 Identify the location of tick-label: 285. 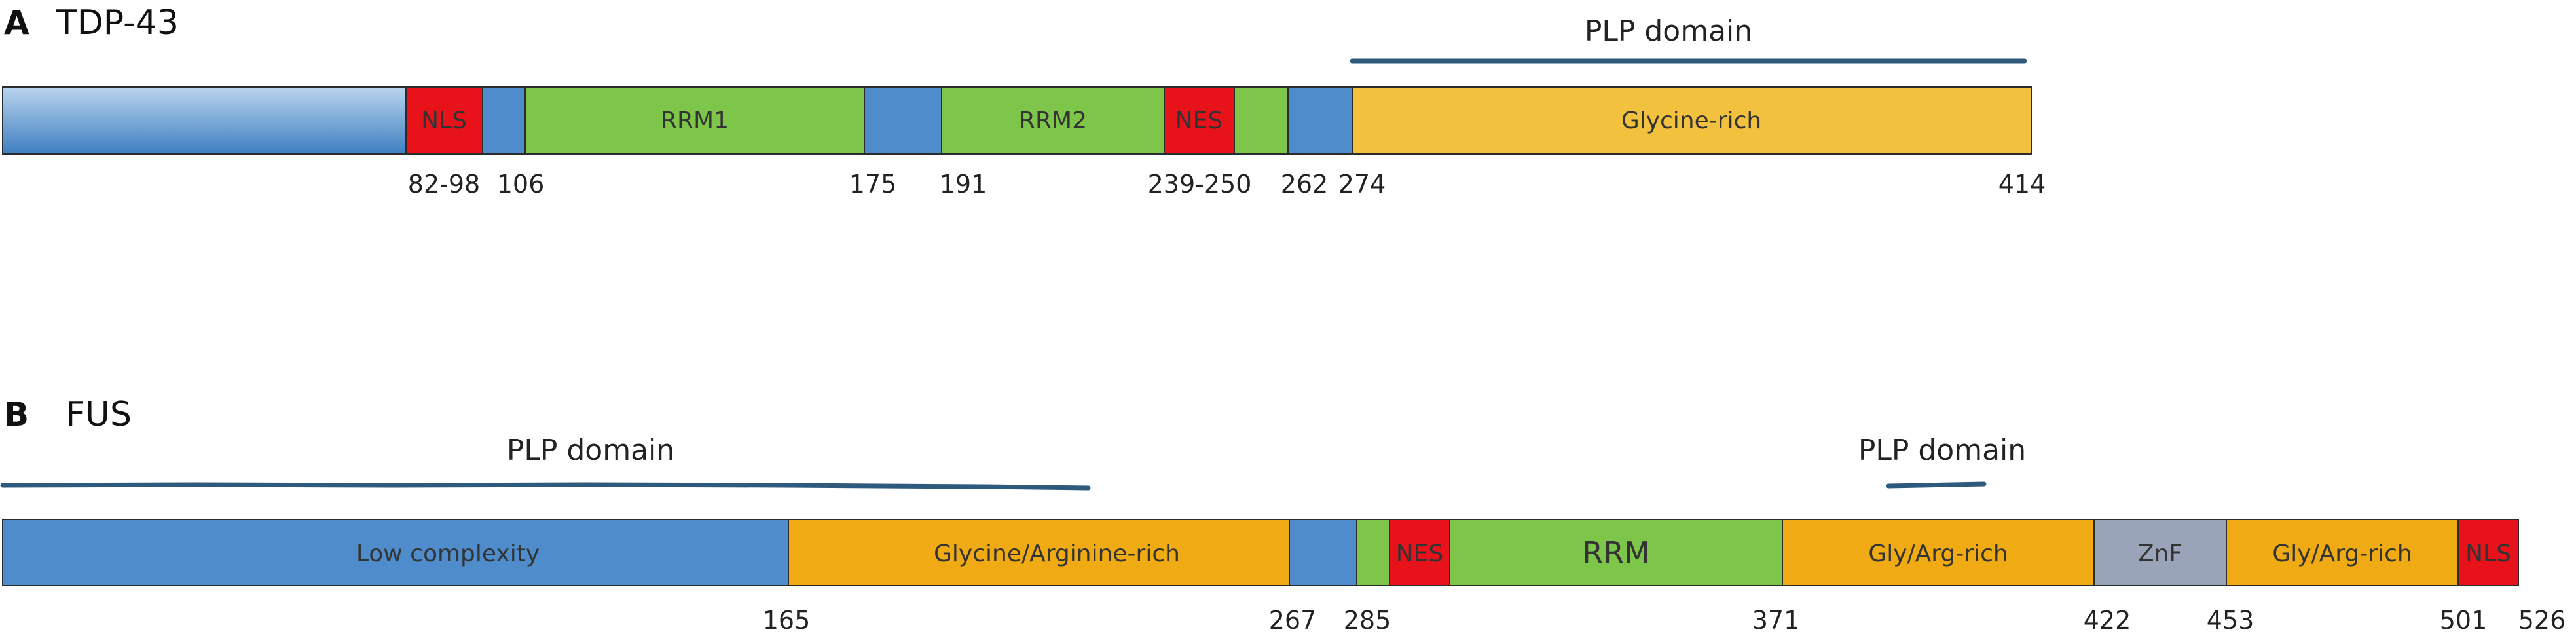
(1367, 620).